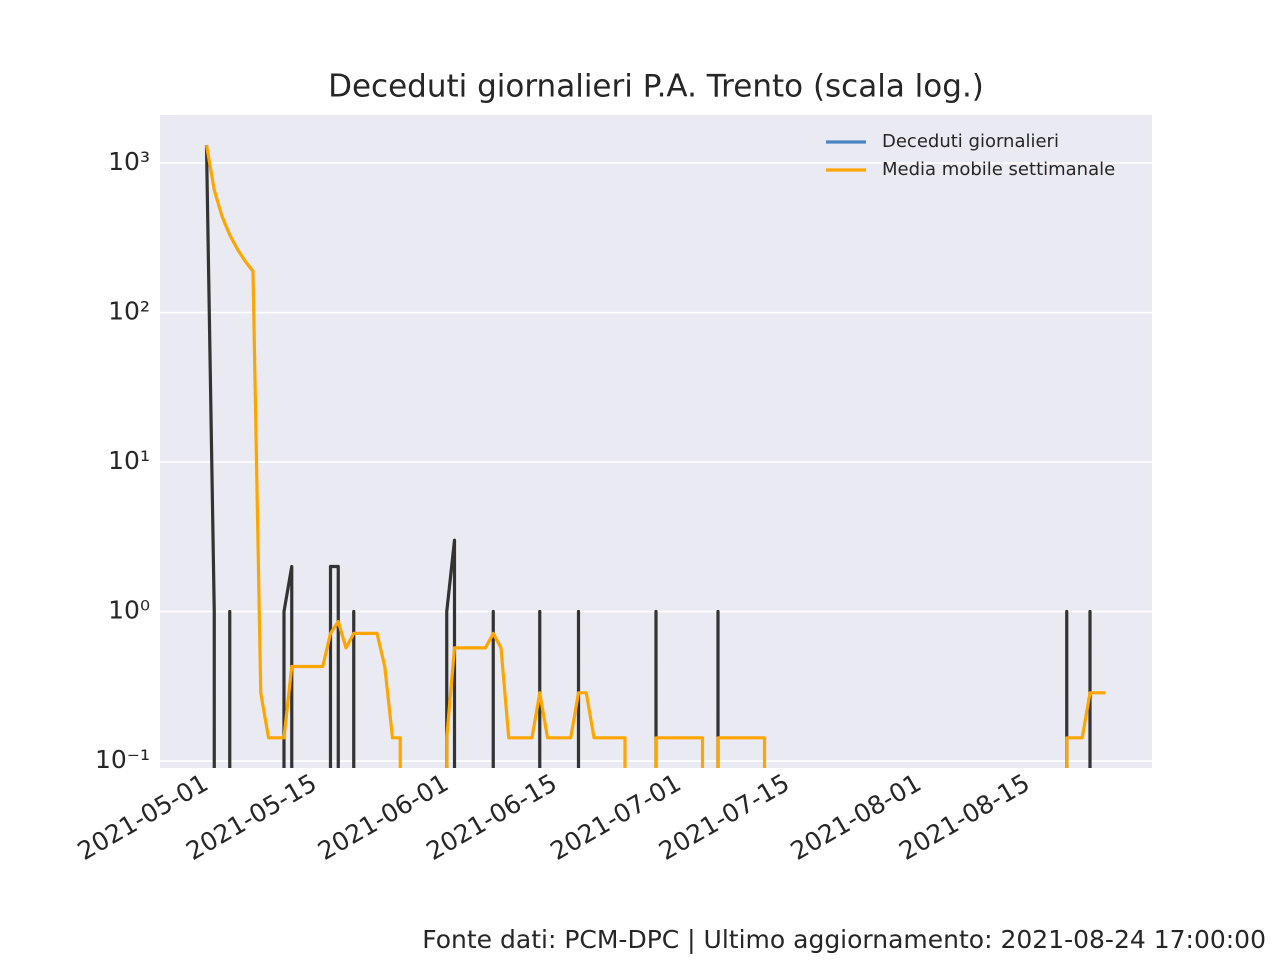  What do you see at coordinates (129, 610) in the screenshot?
I see `y-tick-label: 10⁰` at bounding box center [129, 610].